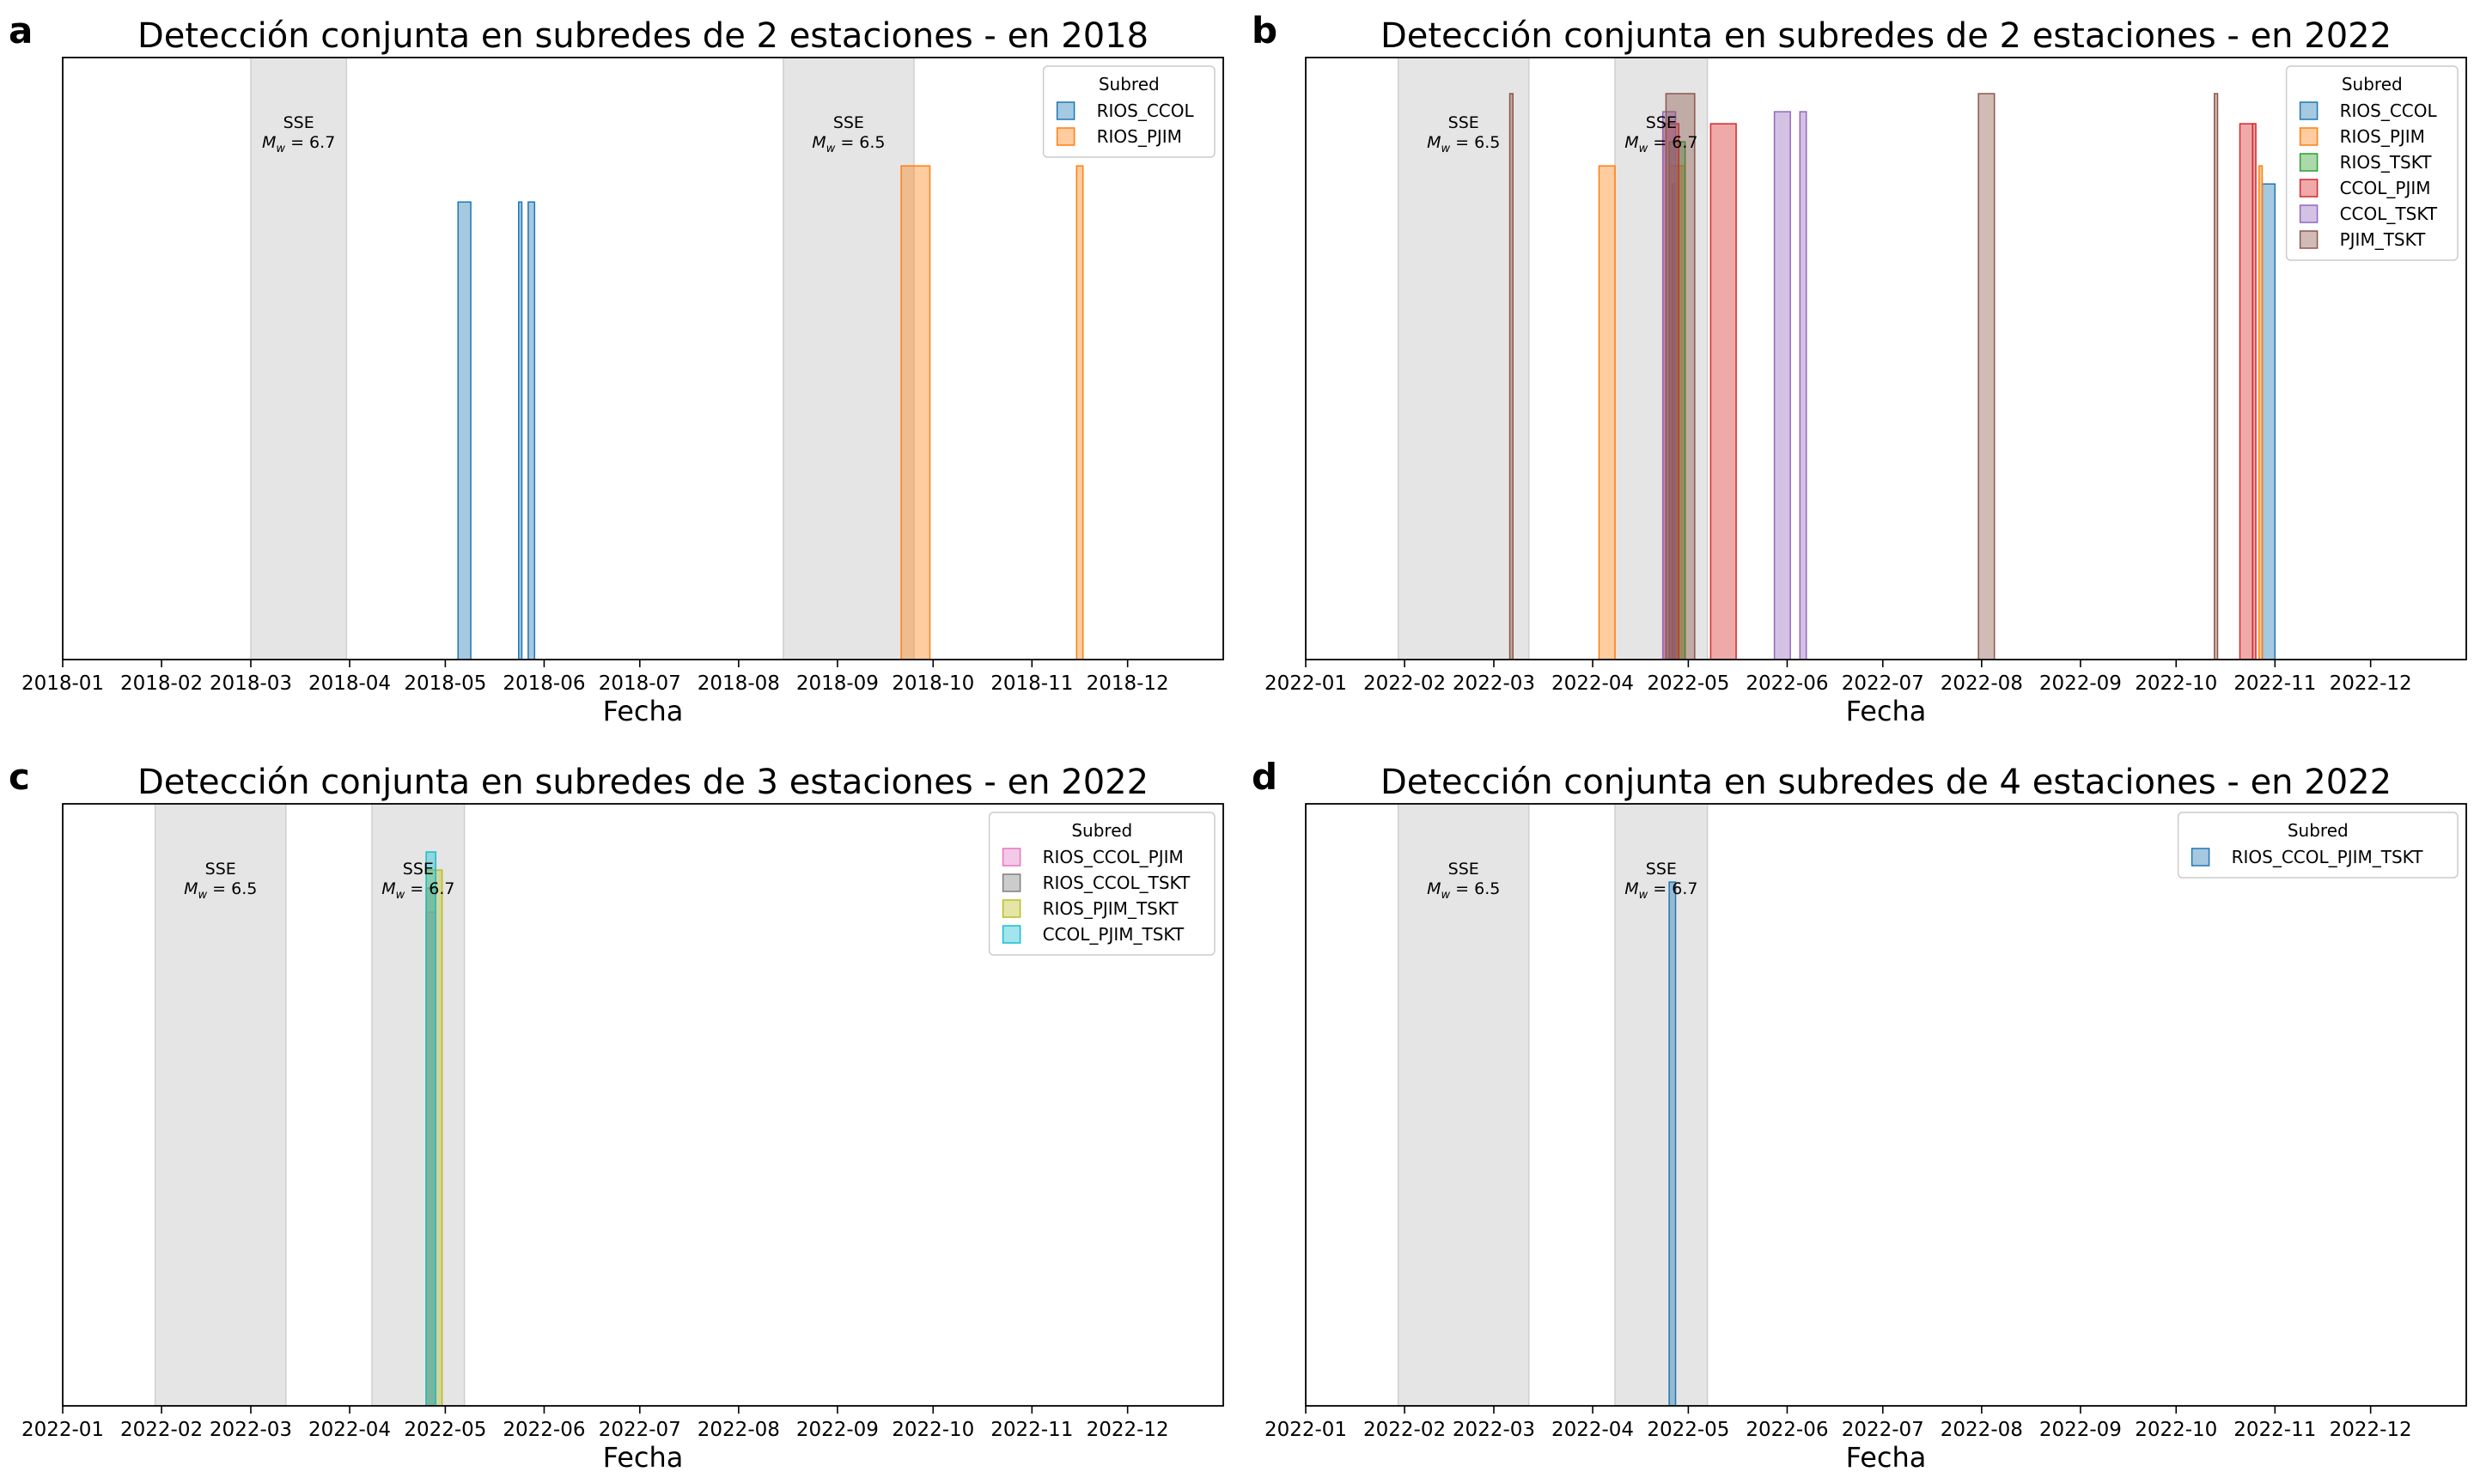 The height and width of the screenshot is (1484, 2474). What do you see at coordinates (544, 683) in the screenshot?
I see `x-tick-label: 2018-06` at bounding box center [544, 683].